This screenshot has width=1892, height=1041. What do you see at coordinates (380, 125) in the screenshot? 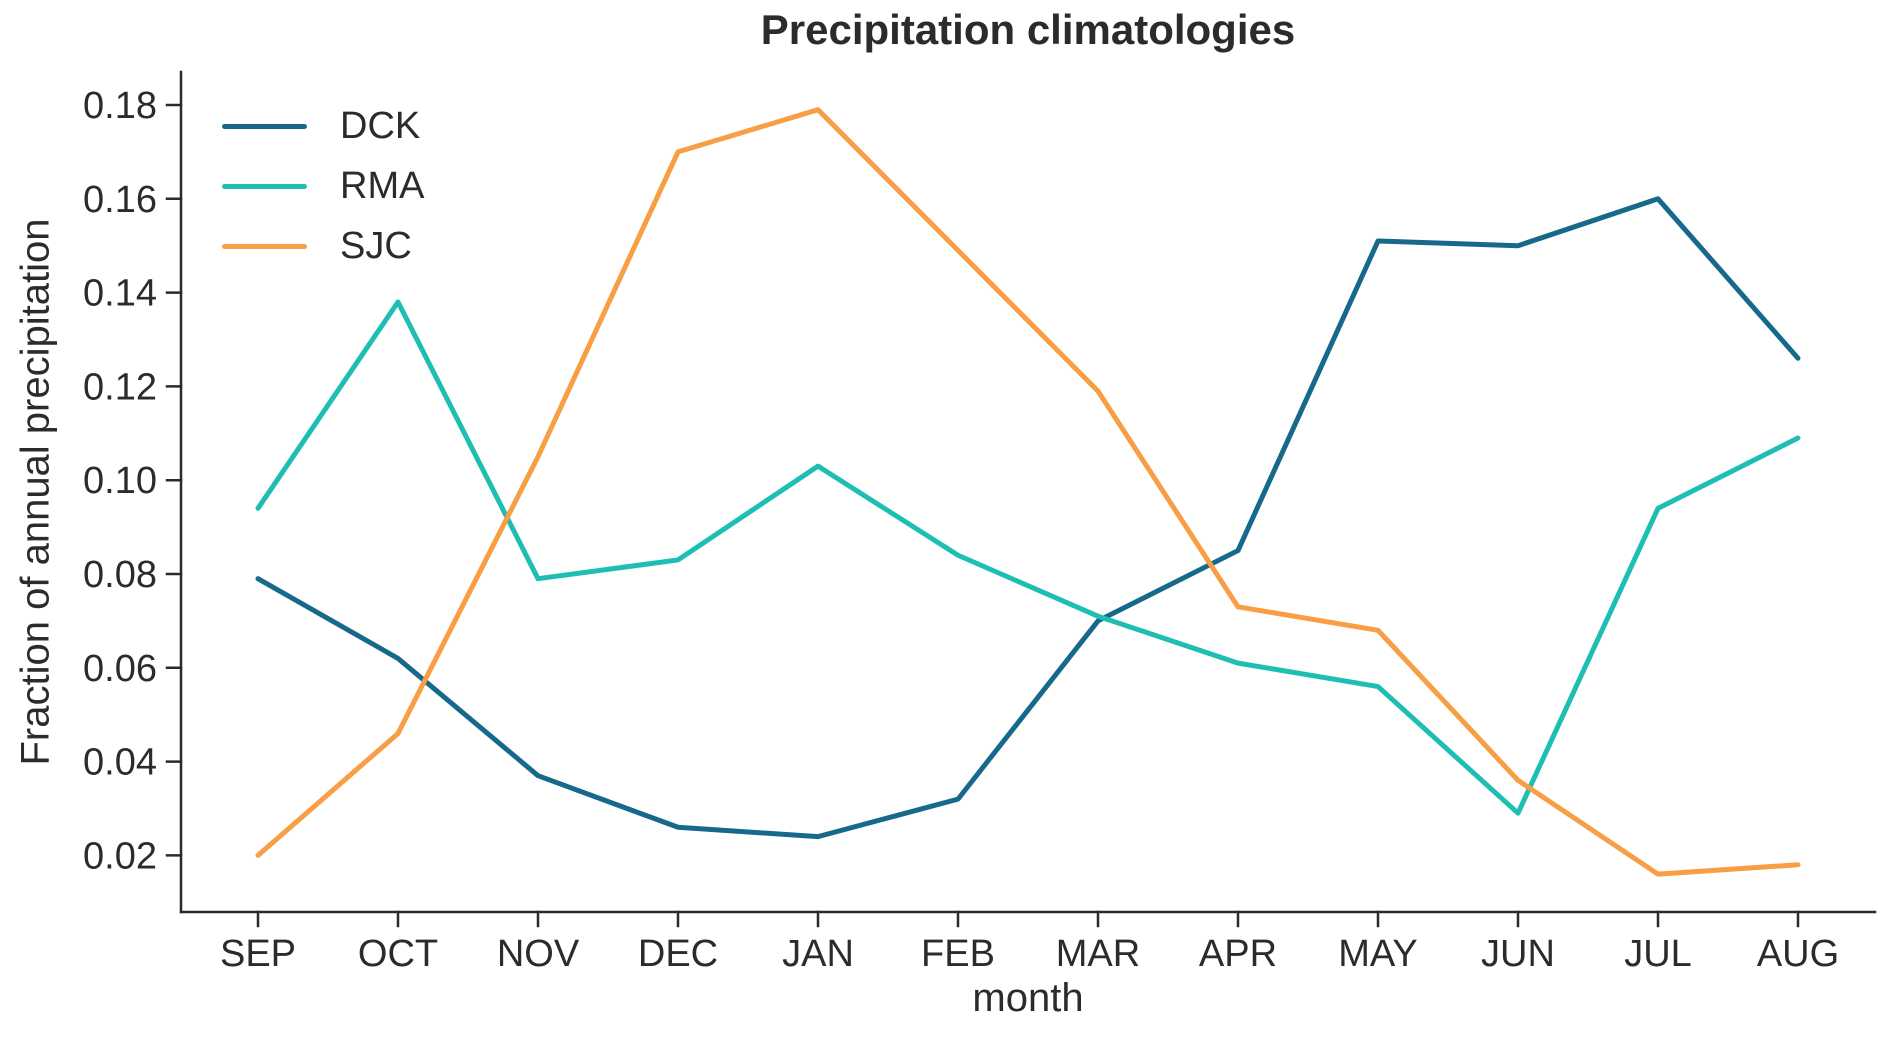
I see `legend-label: DCK` at bounding box center [380, 125].